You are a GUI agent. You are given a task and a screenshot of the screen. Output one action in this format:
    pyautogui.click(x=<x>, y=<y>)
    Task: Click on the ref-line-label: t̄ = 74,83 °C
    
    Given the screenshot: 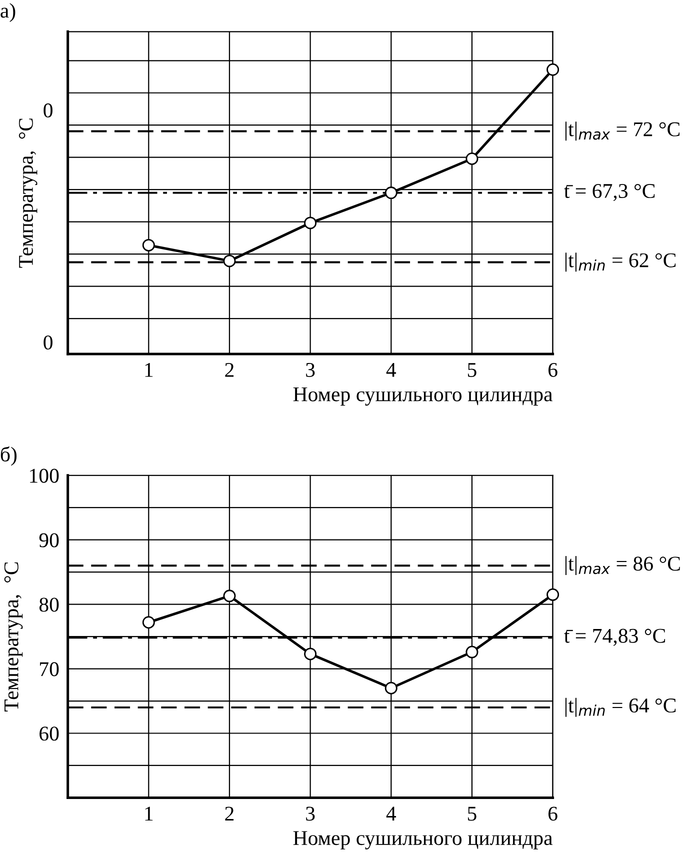 What is the action you would take?
    pyautogui.click(x=615, y=637)
    